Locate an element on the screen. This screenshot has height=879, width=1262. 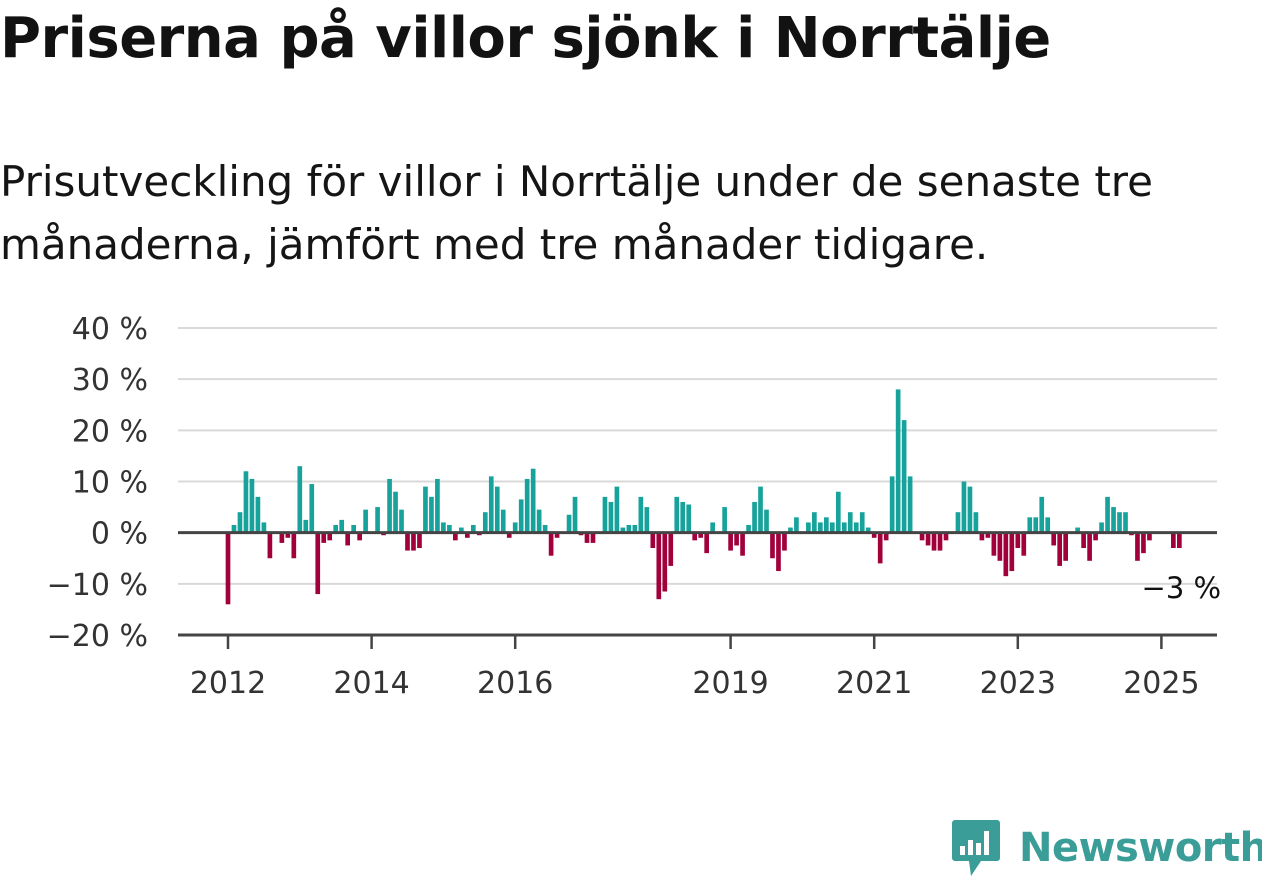
x-axis-labels: 2012 2014 2016 2019 2021 2023 2025 is located at coordinates (695, 683).